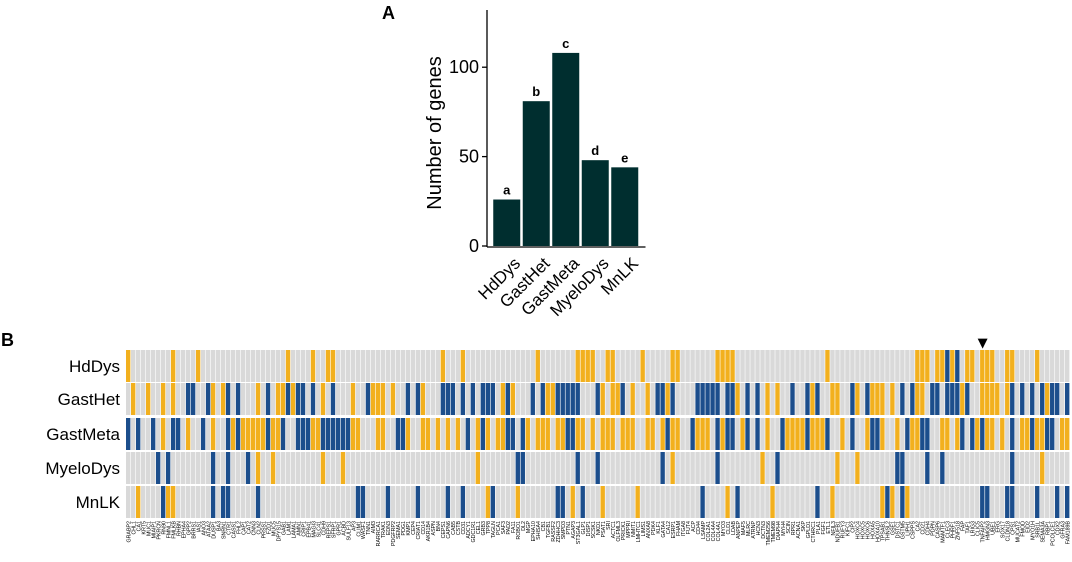 This screenshot has width=1072, height=562. I want to click on row-label: HdDys, so click(94, 366).